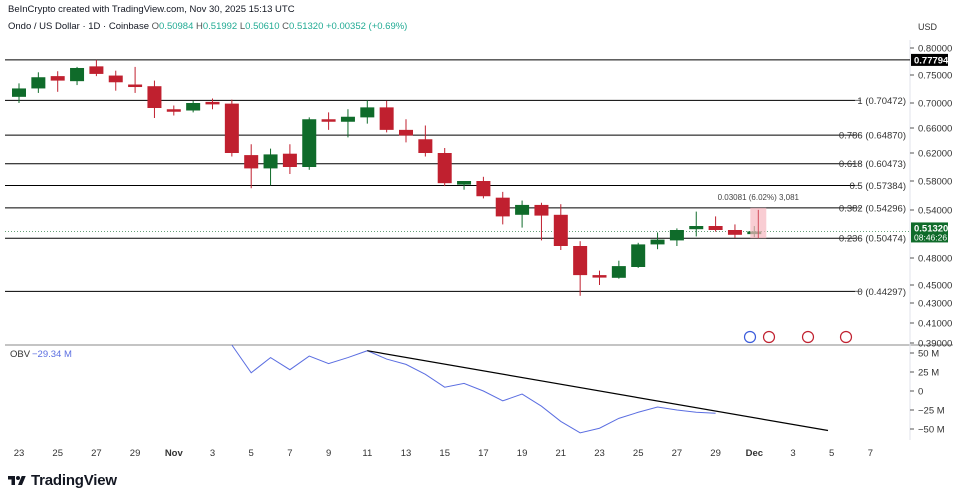 The image size is (960, 499). What do you see at coordinates (176, 26) in the screenshot?
I see `open-value: 0.50984` at bounding box center [176, 26].